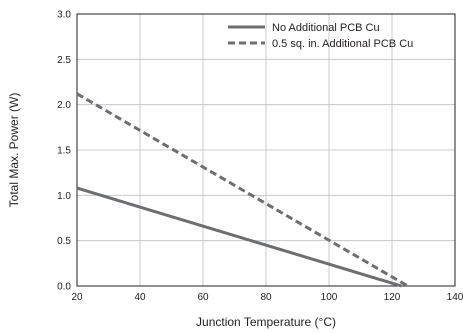  What do you see at coordinates (64, 105) in the screenshot?
I see `y-tick-label: 2.0` at bounding box center [64, 105].